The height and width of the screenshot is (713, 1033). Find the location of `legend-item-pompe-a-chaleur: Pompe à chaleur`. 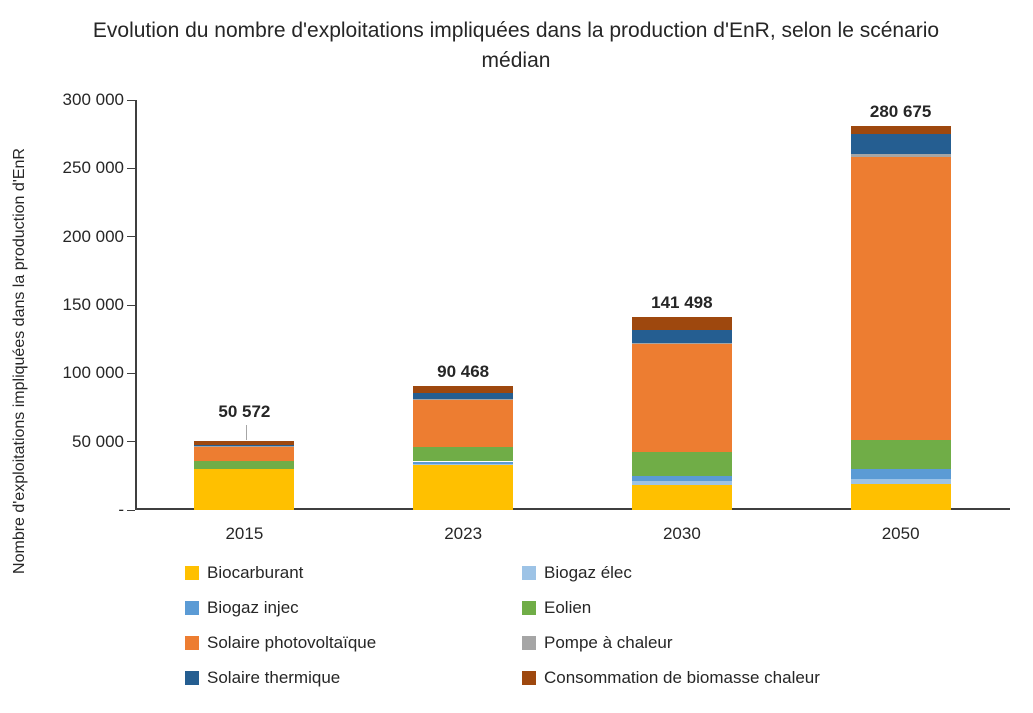

legend-item-pompe-a-chaleur: Pompe à chaleur is located at coordinates (671, 643).